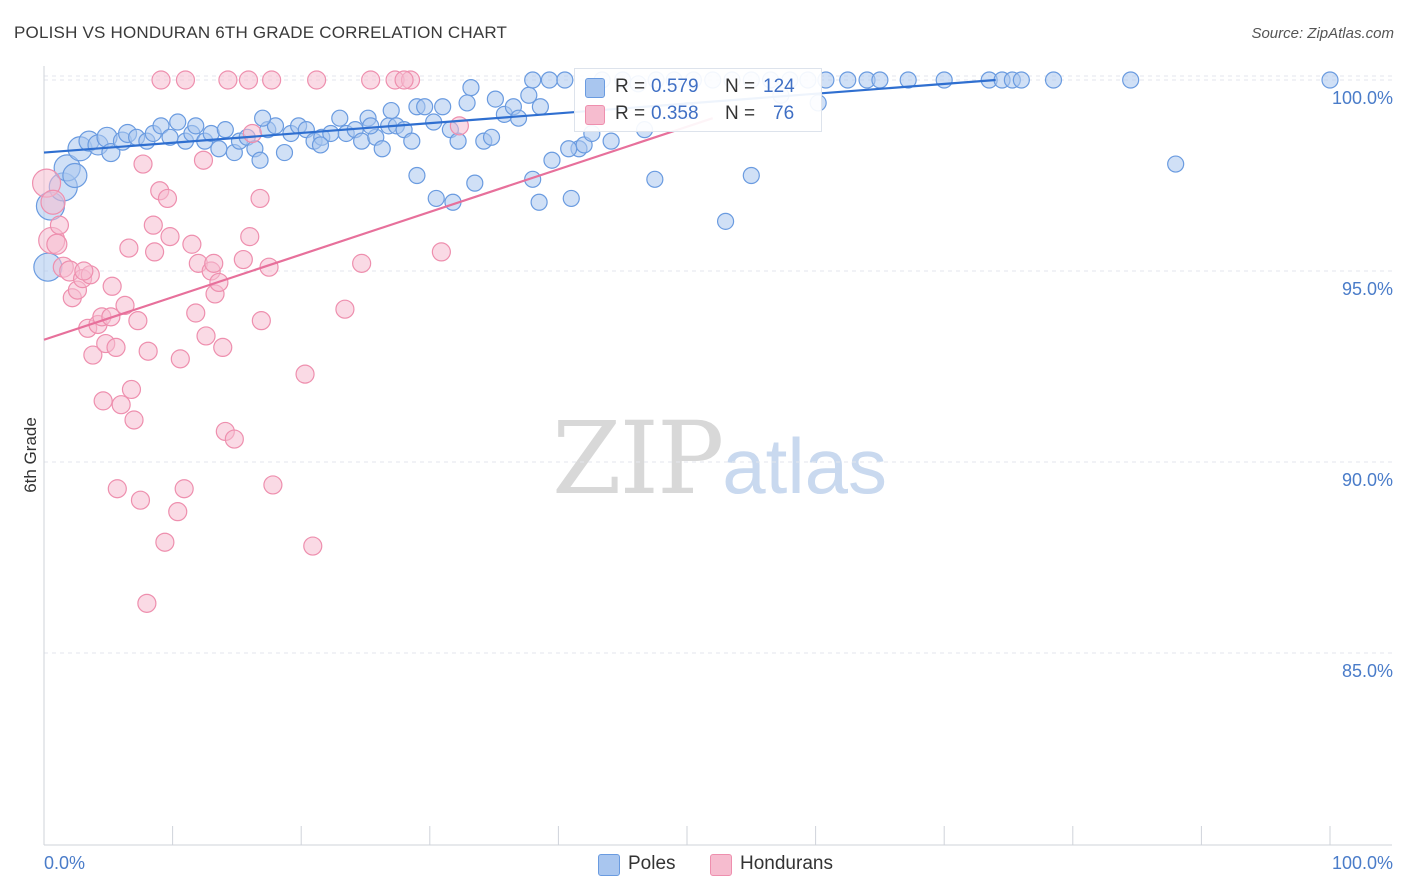  I want to click on legend-swatch-hondurans, so click(721, 865).